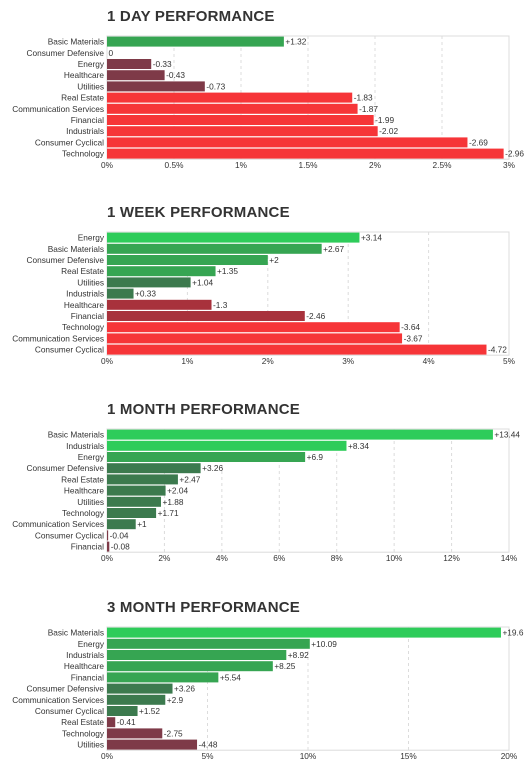 The image size is (530, 768). Describe the element at coordinates (315, 316) in the screenshot. I see `data-label: -2.46` at that location.